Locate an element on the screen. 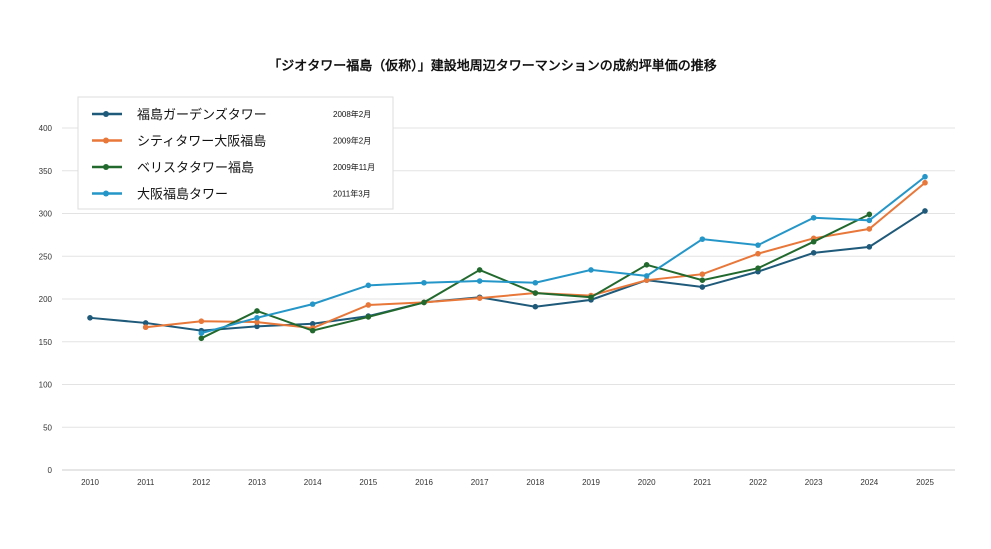 This screenshot has height=549, width=991. legend-date: 2011年3月 is located at coordinates (352, 194).